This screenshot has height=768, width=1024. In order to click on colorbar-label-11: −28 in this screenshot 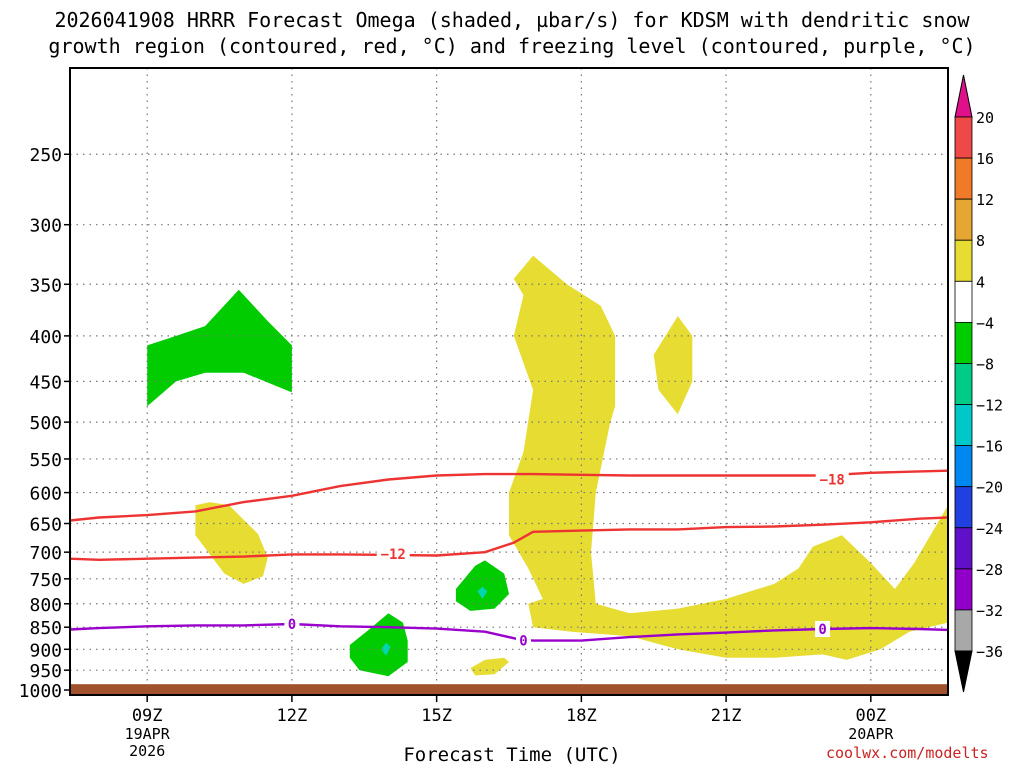, I will do `click(989, 570)`.